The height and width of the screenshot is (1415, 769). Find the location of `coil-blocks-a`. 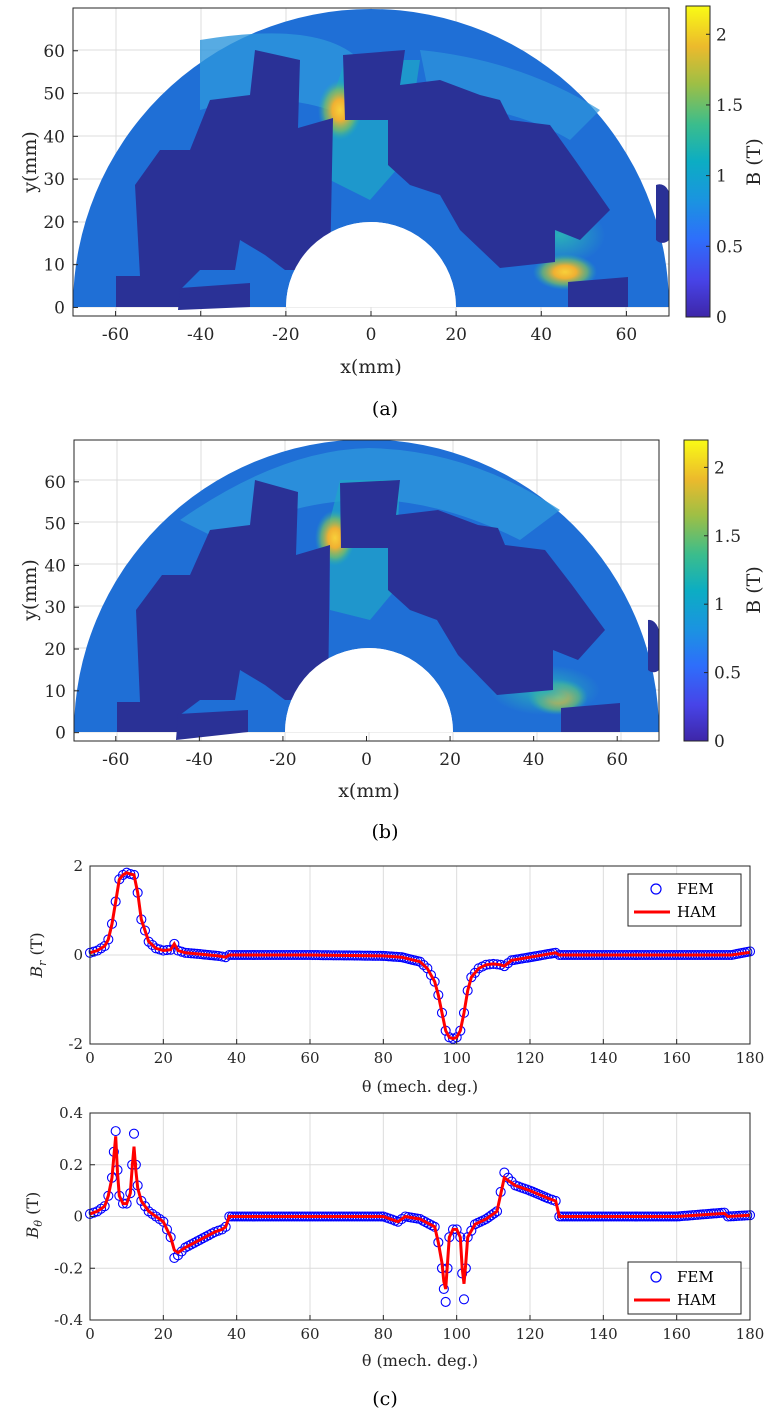

coil-blocks-a is located at coordinates (393, 180).